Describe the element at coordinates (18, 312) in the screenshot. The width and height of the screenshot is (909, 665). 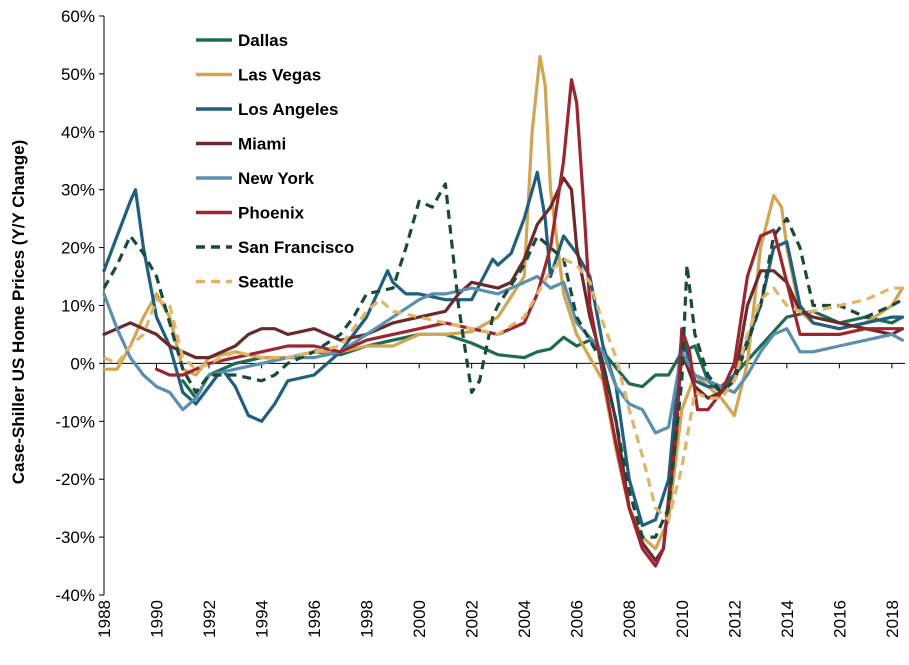
I see `y-axis-title: Case-Shiller US Home Prices (Y/Y Change)` at that location.